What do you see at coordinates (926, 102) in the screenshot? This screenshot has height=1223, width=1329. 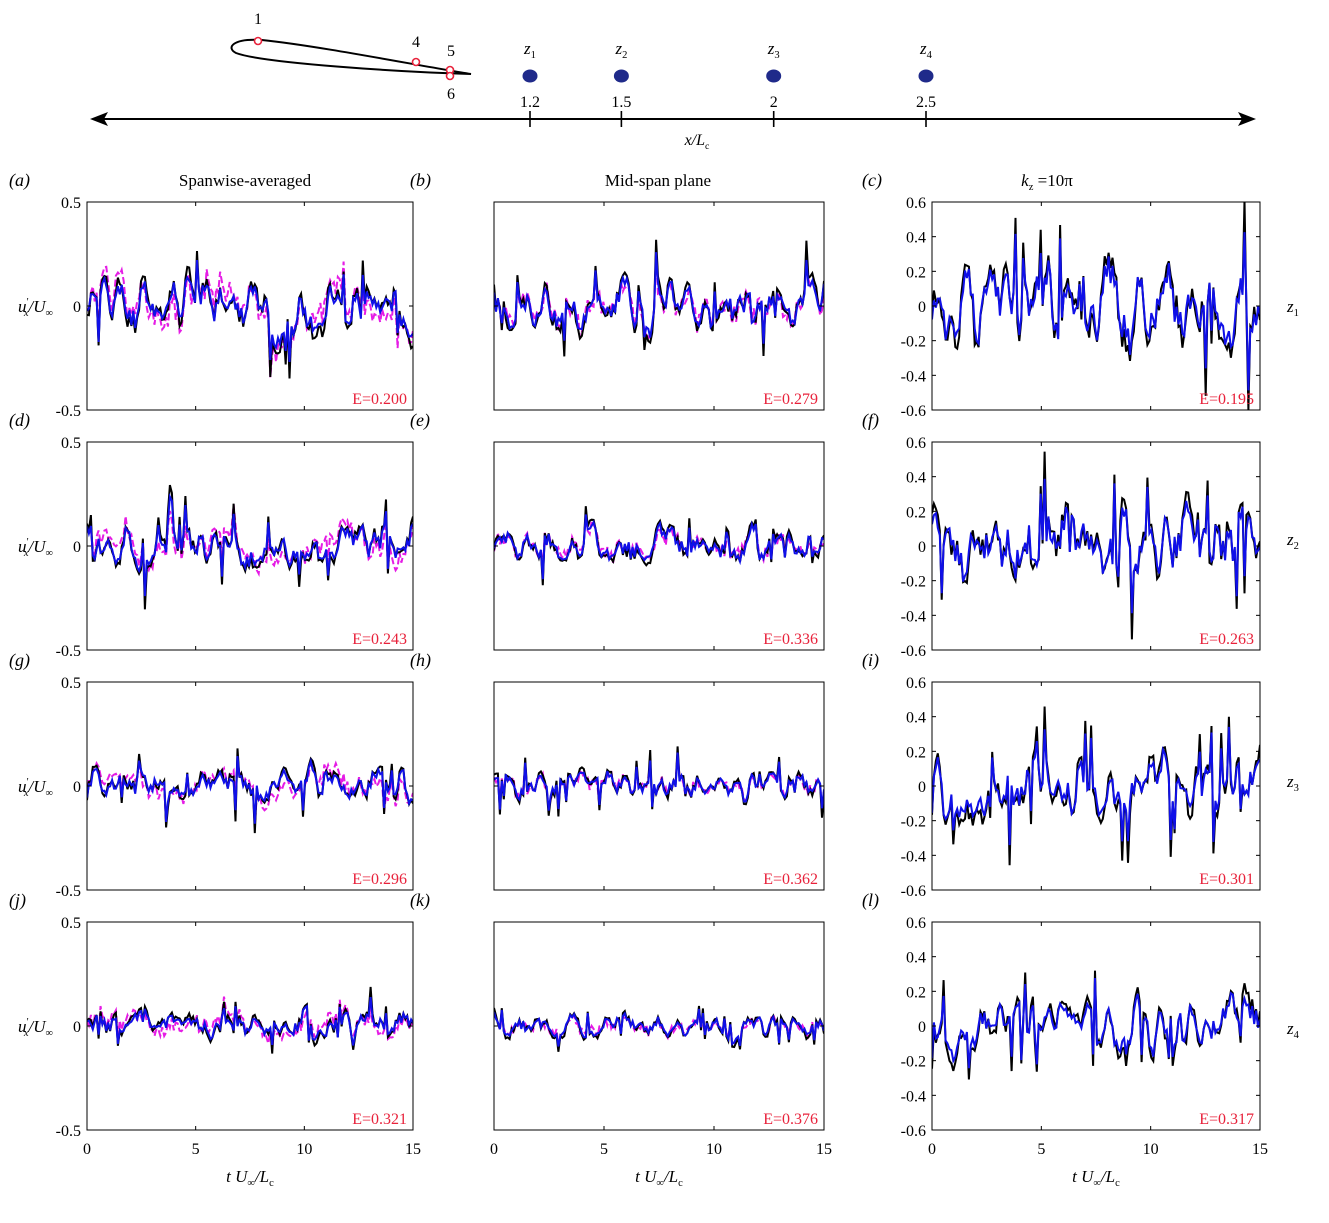 I see `station-x-label: 2.5` at bounding box center [926, 102].